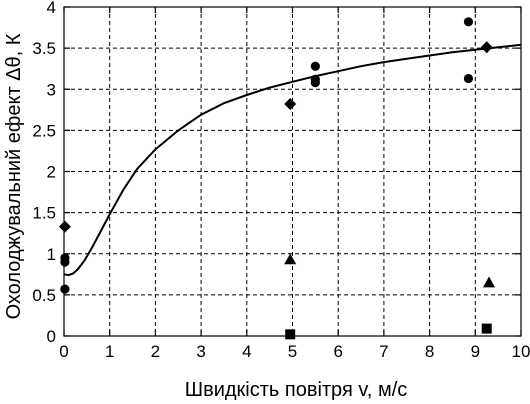 This screenshot has width=530, height=404. What do you see at coordinates (44, 295) in the screenshot?
I see `y-tick-label: 0.5` at bounding box center [44, 295].